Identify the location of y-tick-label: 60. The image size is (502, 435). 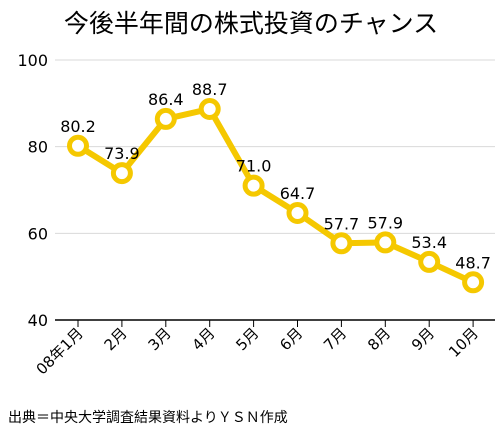
(38, 233).